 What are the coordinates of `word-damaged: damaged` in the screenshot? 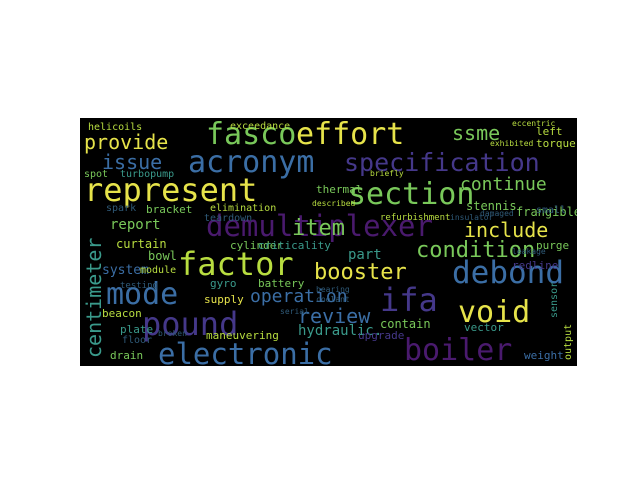 It's located at (497, 213).